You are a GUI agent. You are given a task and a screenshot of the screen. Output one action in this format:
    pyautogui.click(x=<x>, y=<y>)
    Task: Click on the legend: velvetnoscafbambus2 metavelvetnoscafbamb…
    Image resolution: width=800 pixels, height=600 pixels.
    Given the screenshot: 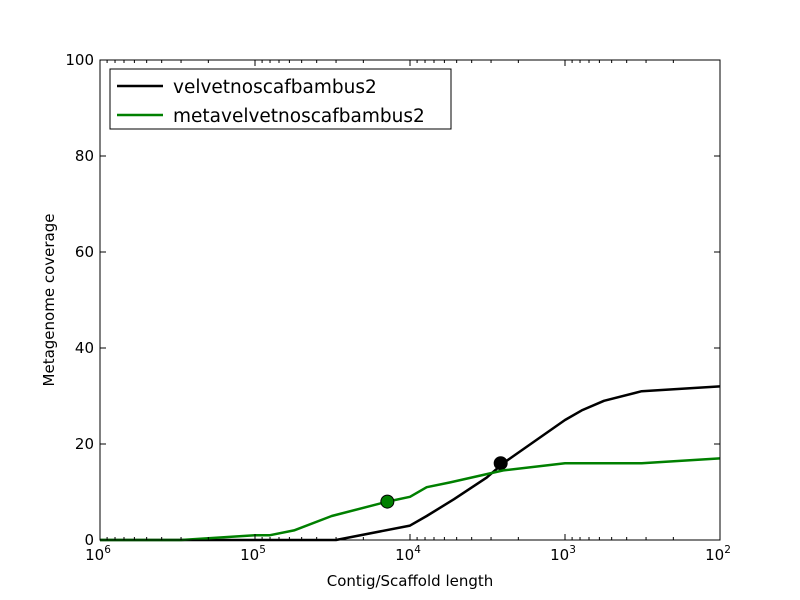 What is the action you would take?
    pyautogui.click(x=280, y=99)
    